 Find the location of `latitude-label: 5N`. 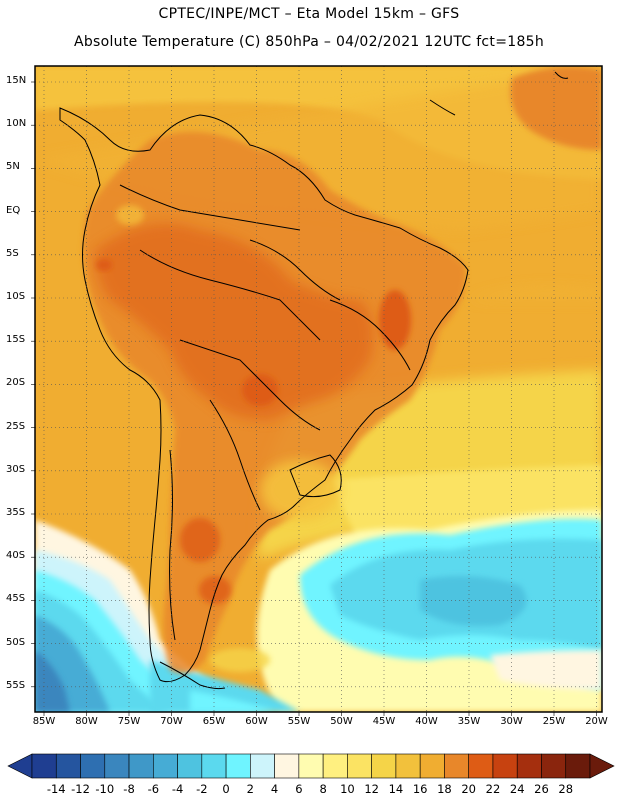

latitude-label: 5N is located at coordinates (13, 167).